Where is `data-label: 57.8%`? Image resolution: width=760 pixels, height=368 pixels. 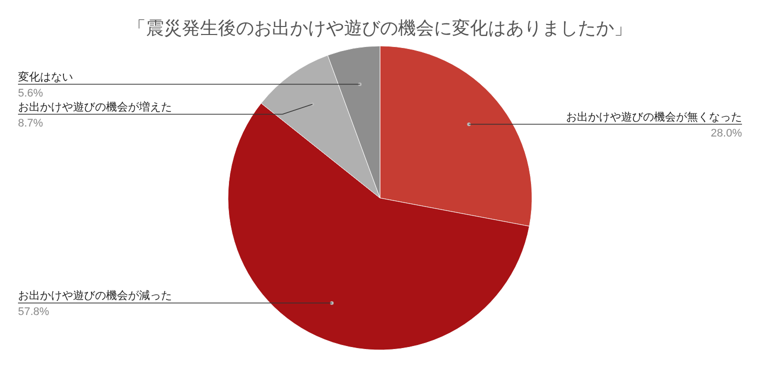 data-label: 57.8% is located at coordinates (34, 312).